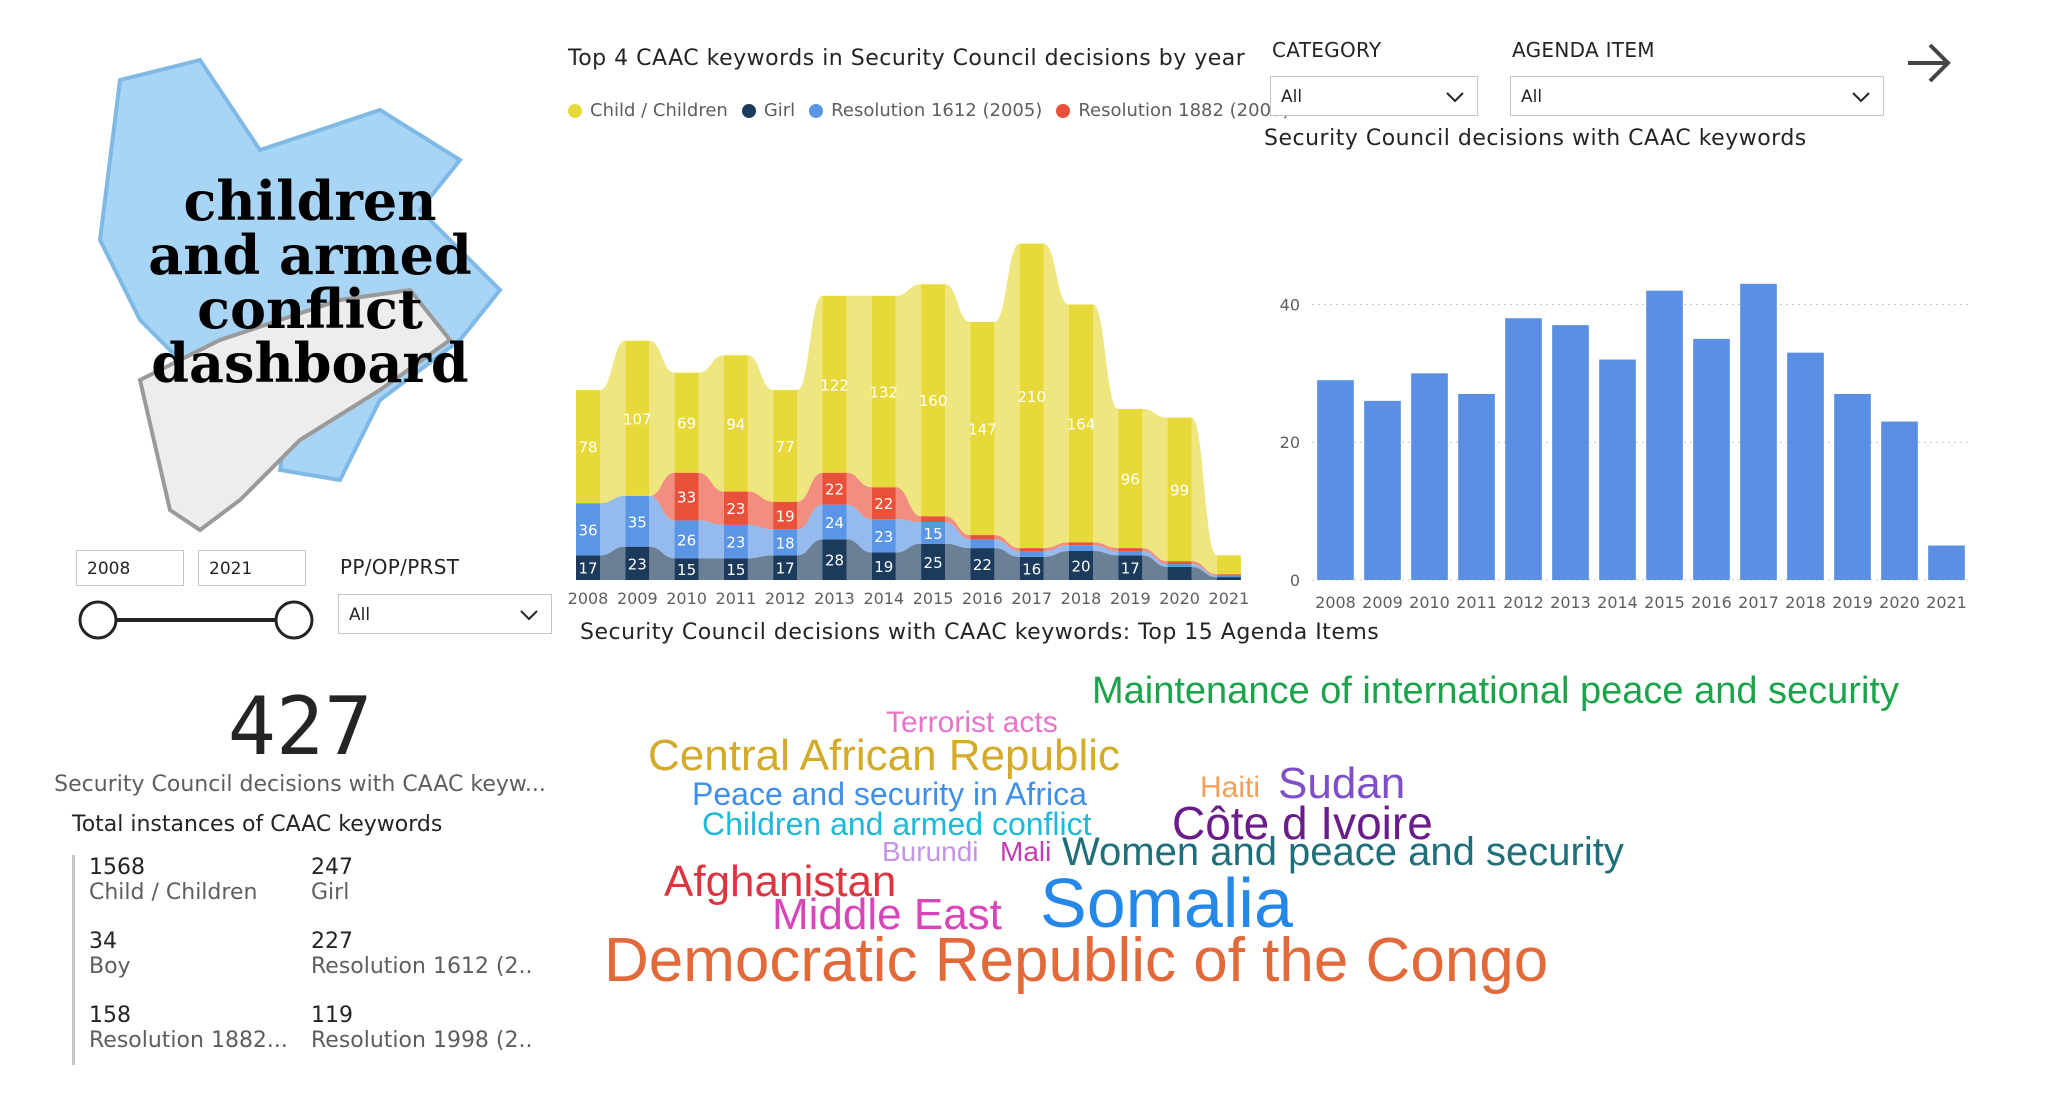 This screenshot has height=1100, width=2052. What do you see at coordinates (1899, 601) in the screenshot?
I see `x-tick-label: 2020` at bounding box center [1899, 601].